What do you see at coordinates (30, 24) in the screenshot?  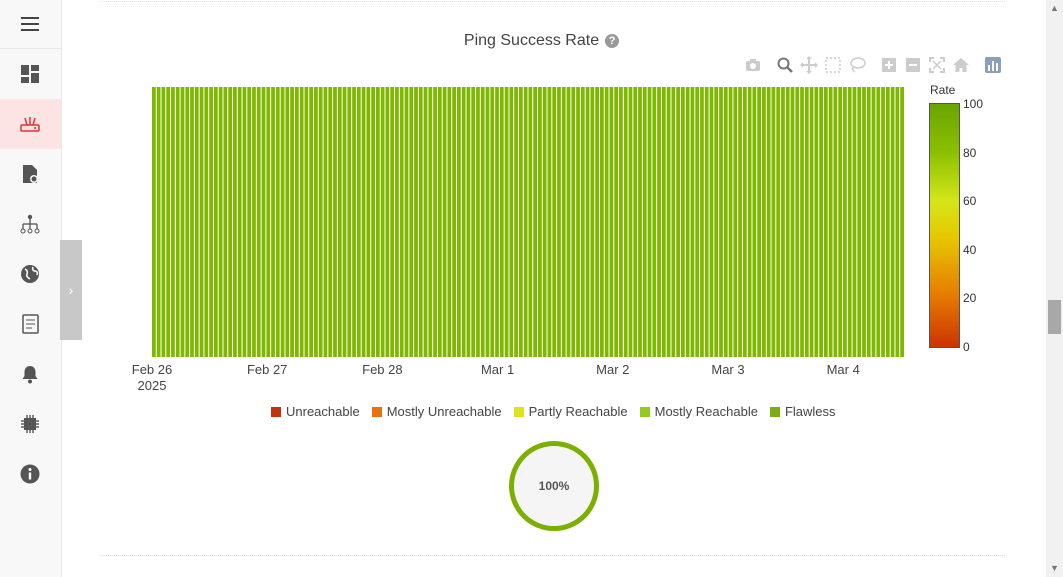 I see `hamburger-menu-icon` at bounding box center [30, 24].